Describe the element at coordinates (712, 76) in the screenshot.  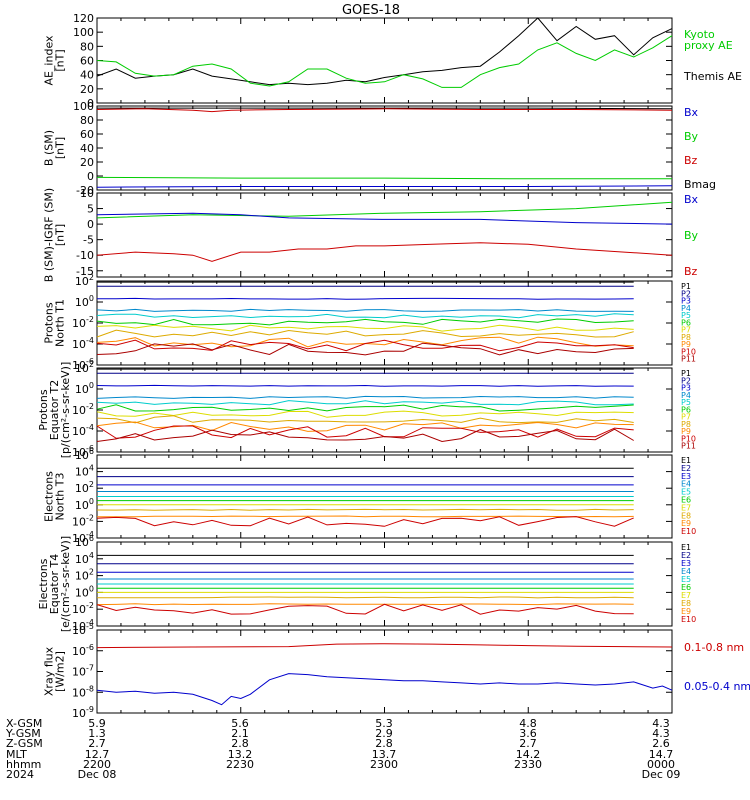
I see `legend-entry: Themis AE` at that location.